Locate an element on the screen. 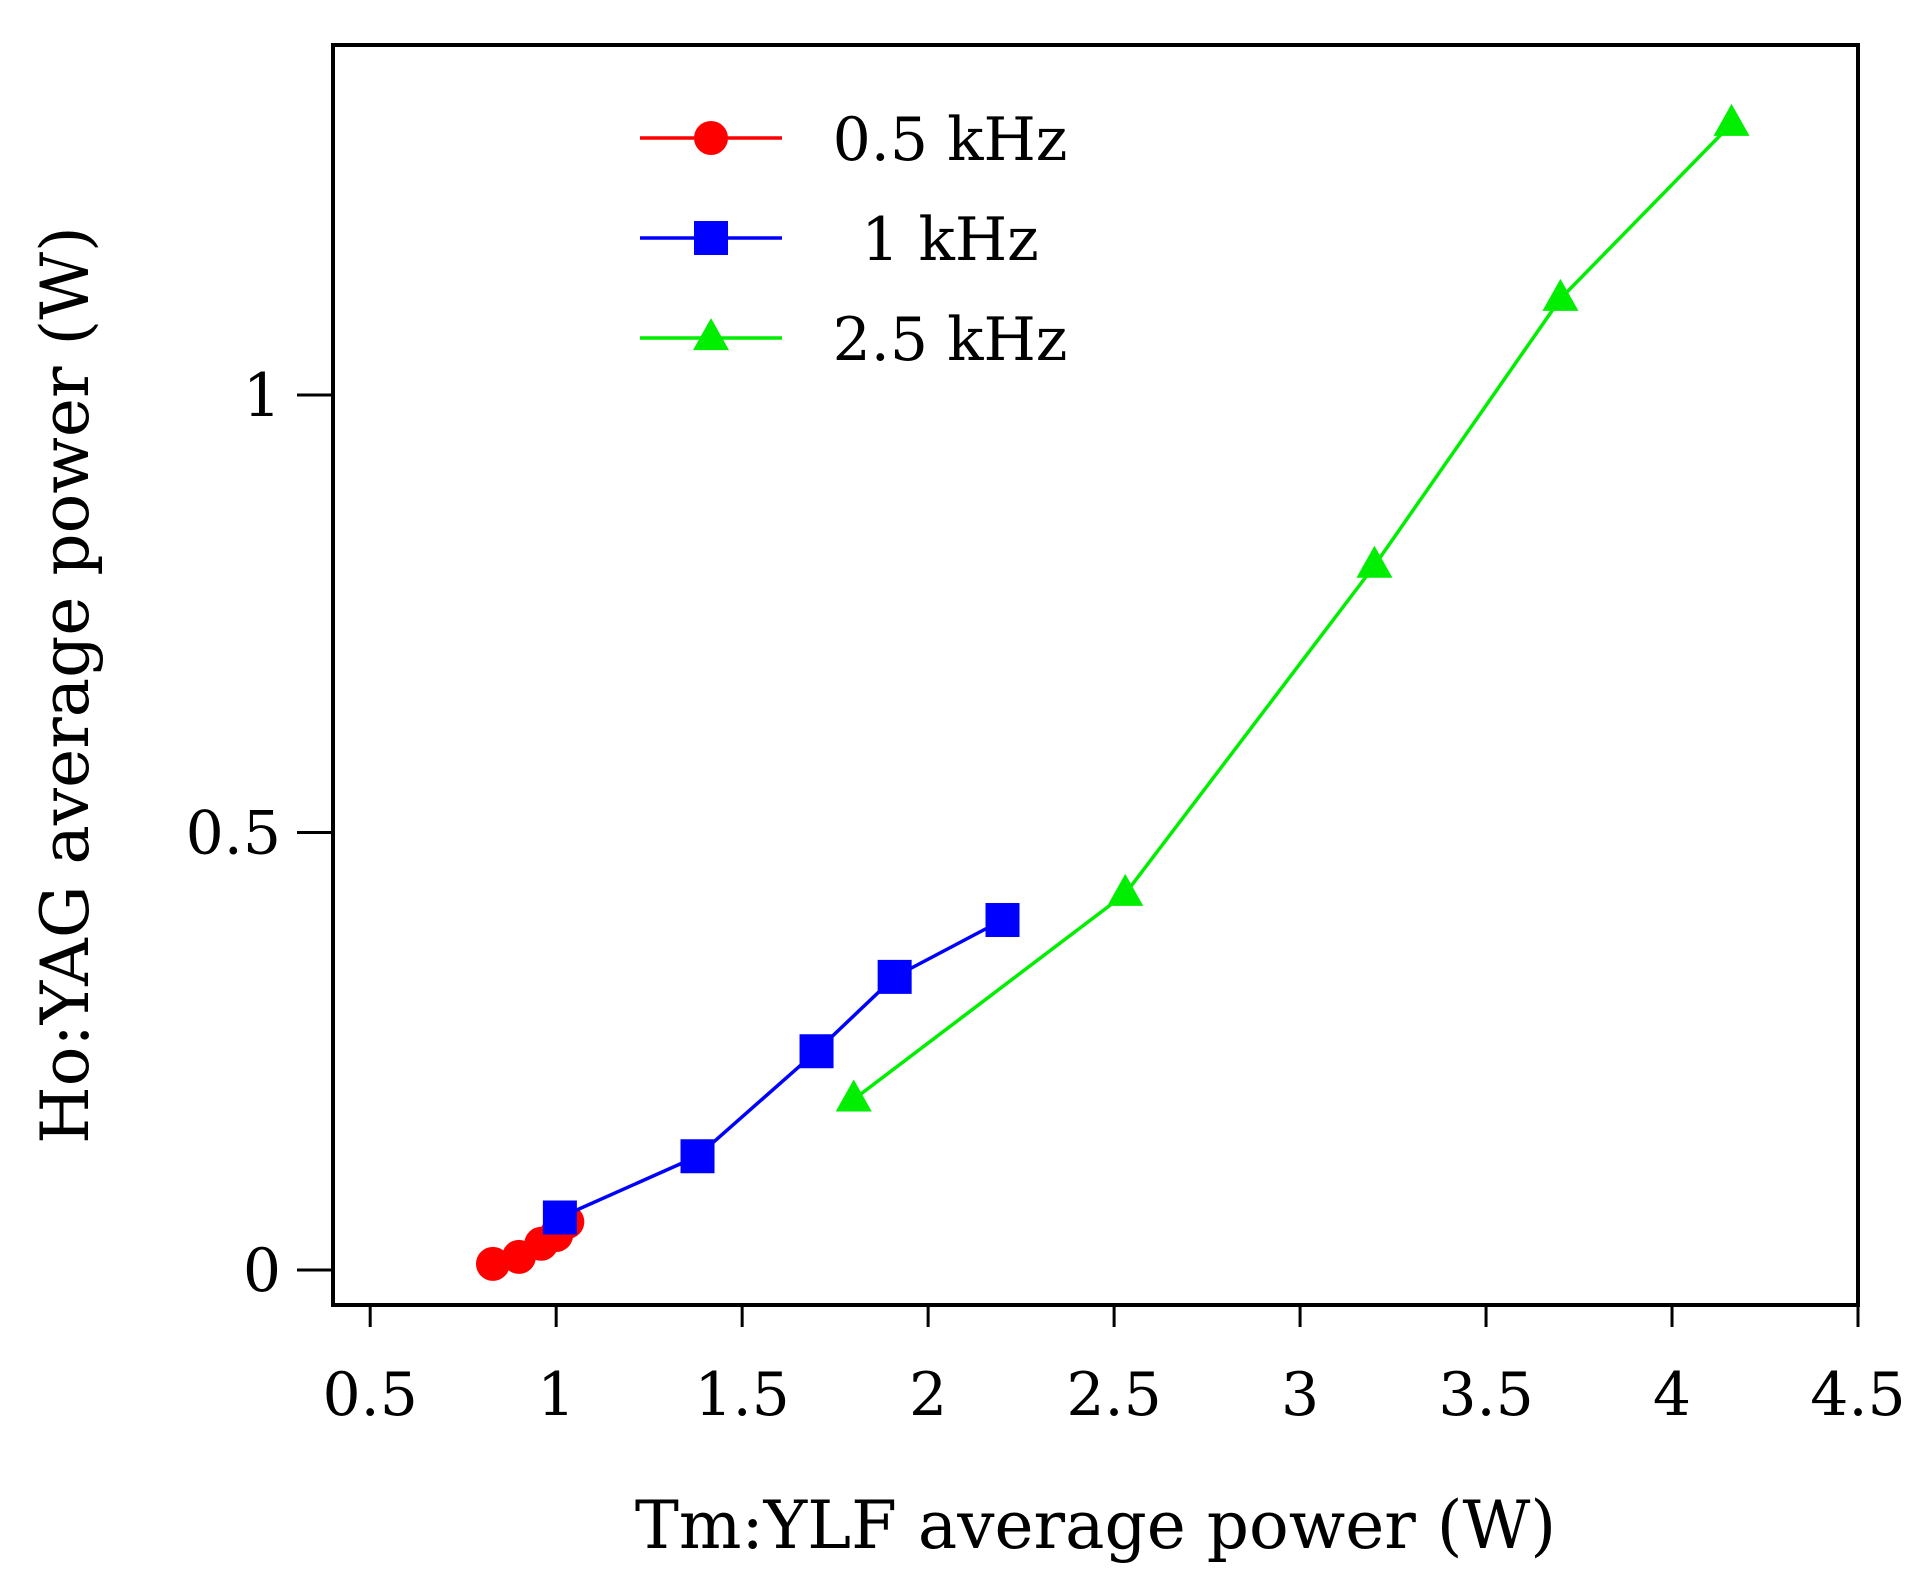  legend-label: 1 kHz is located at coordinates (950, 240).